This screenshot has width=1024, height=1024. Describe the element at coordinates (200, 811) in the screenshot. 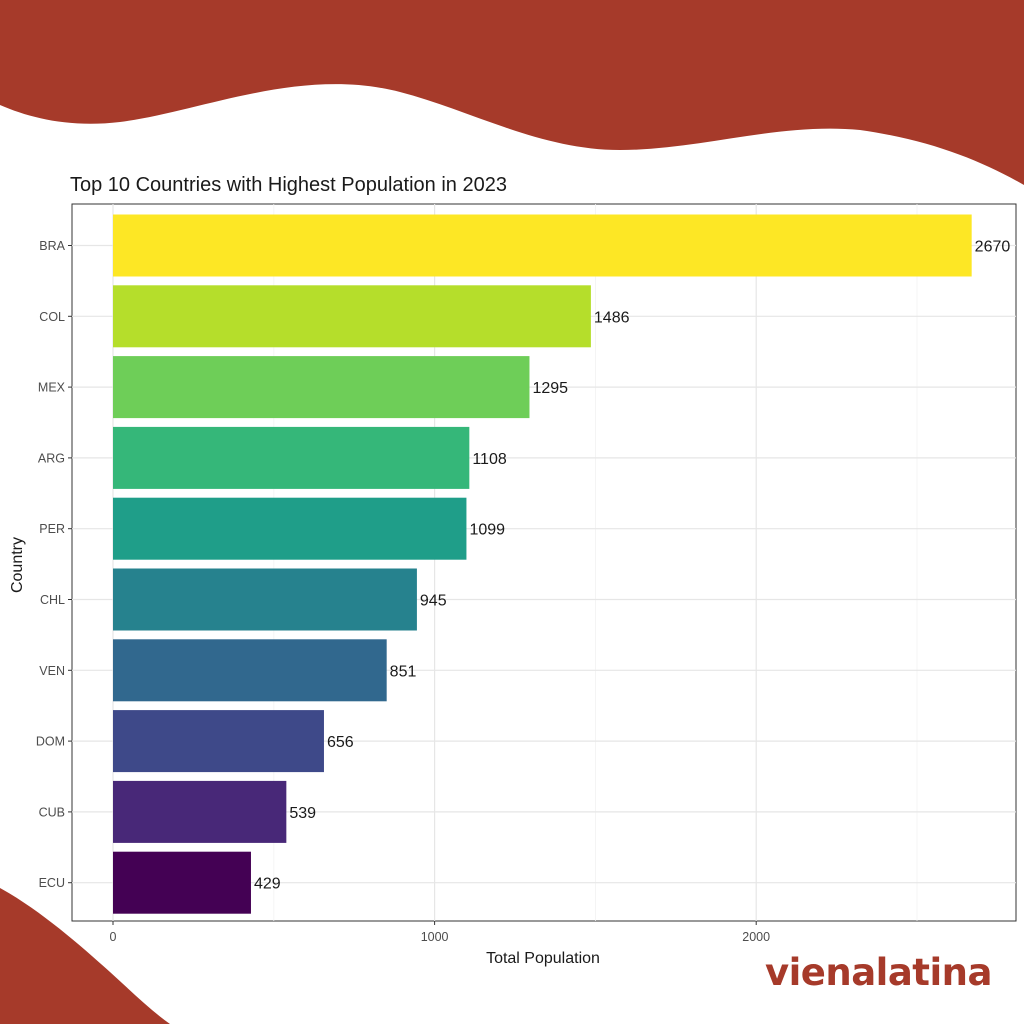

I see `bar-cub` at that location.